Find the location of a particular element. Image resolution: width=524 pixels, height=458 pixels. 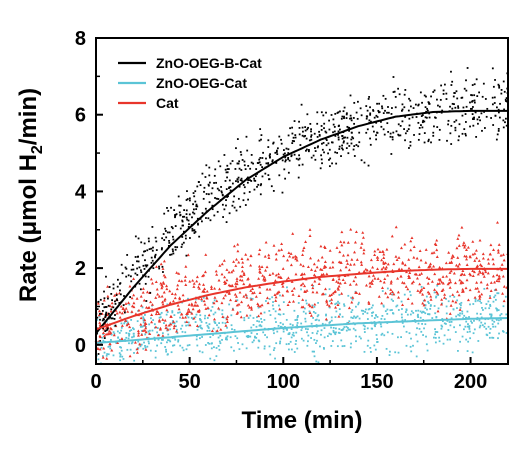

legend-item: ZnO-OEG-B-Cat is located at coordinates (190, 63).